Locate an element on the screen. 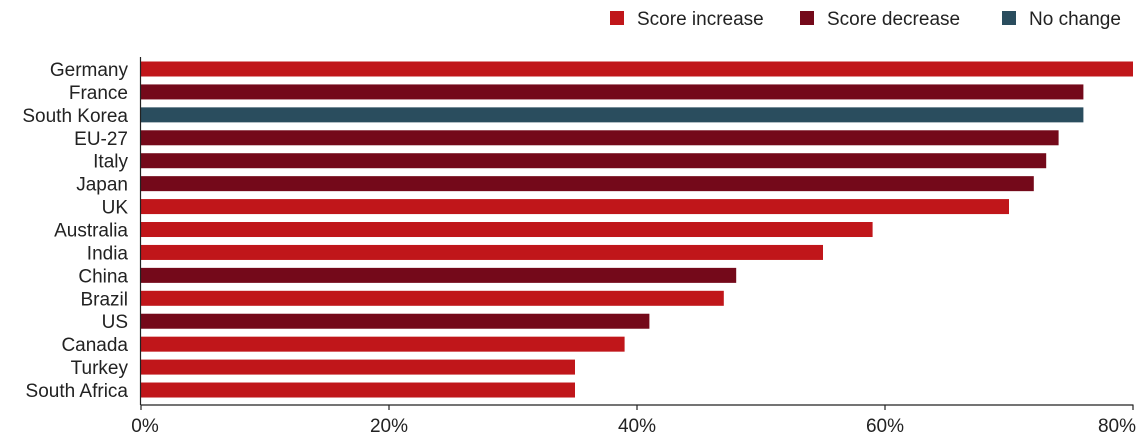  legend-swatch-increase is located at coordinates (617, 18).